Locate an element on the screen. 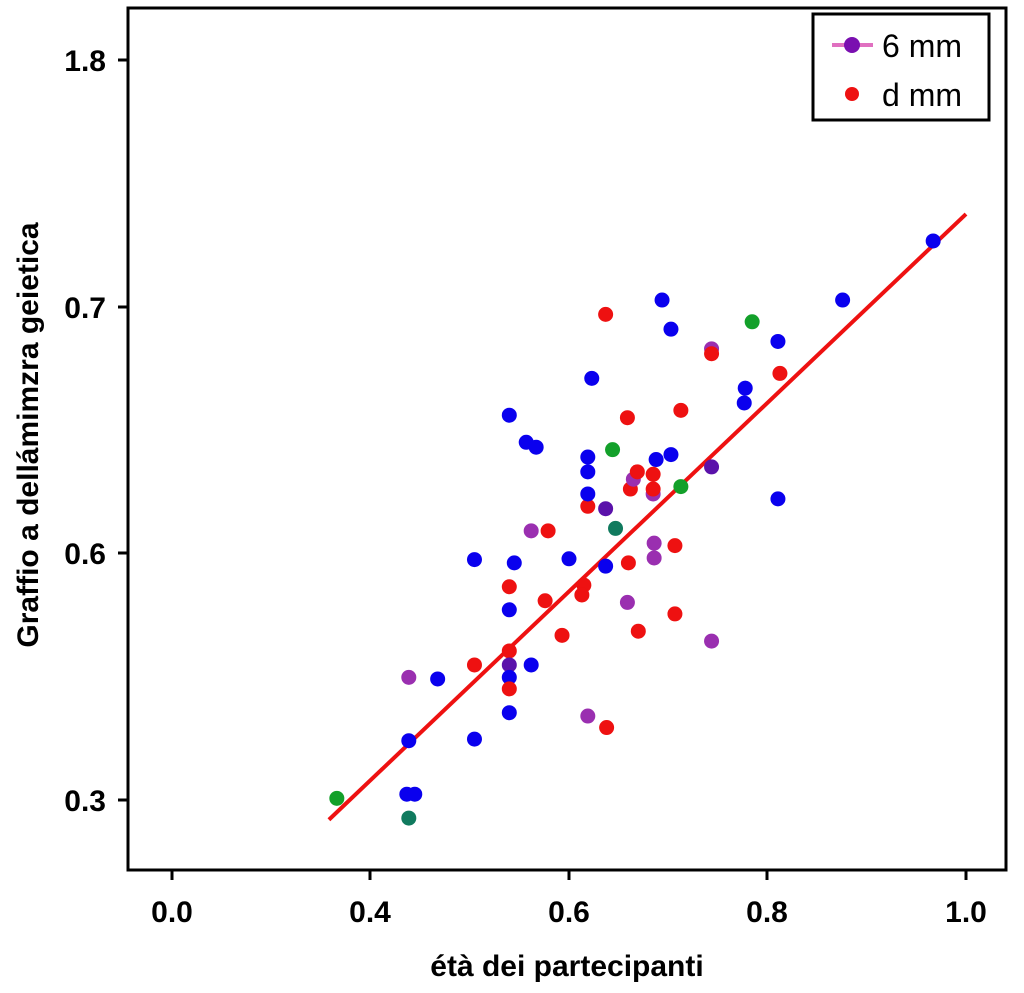 This screenshot has height=993, width=1024. x-axis-label: étà dei partecipanti is located at coordinates (566, 966).